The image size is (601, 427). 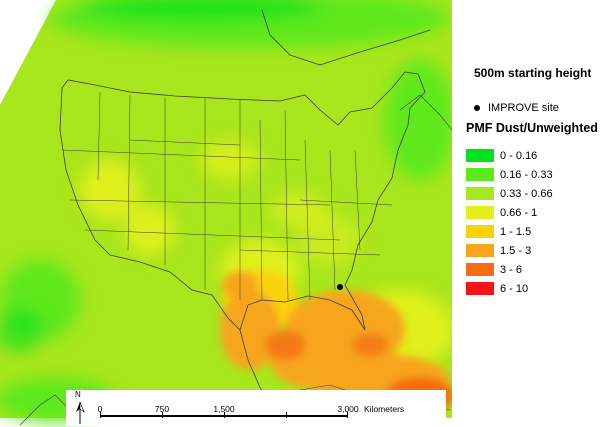 What do you see at coordinates (100, 409) in the screenshot?
I see `scale-tick-label: 0` at bounding box center [100, 409].